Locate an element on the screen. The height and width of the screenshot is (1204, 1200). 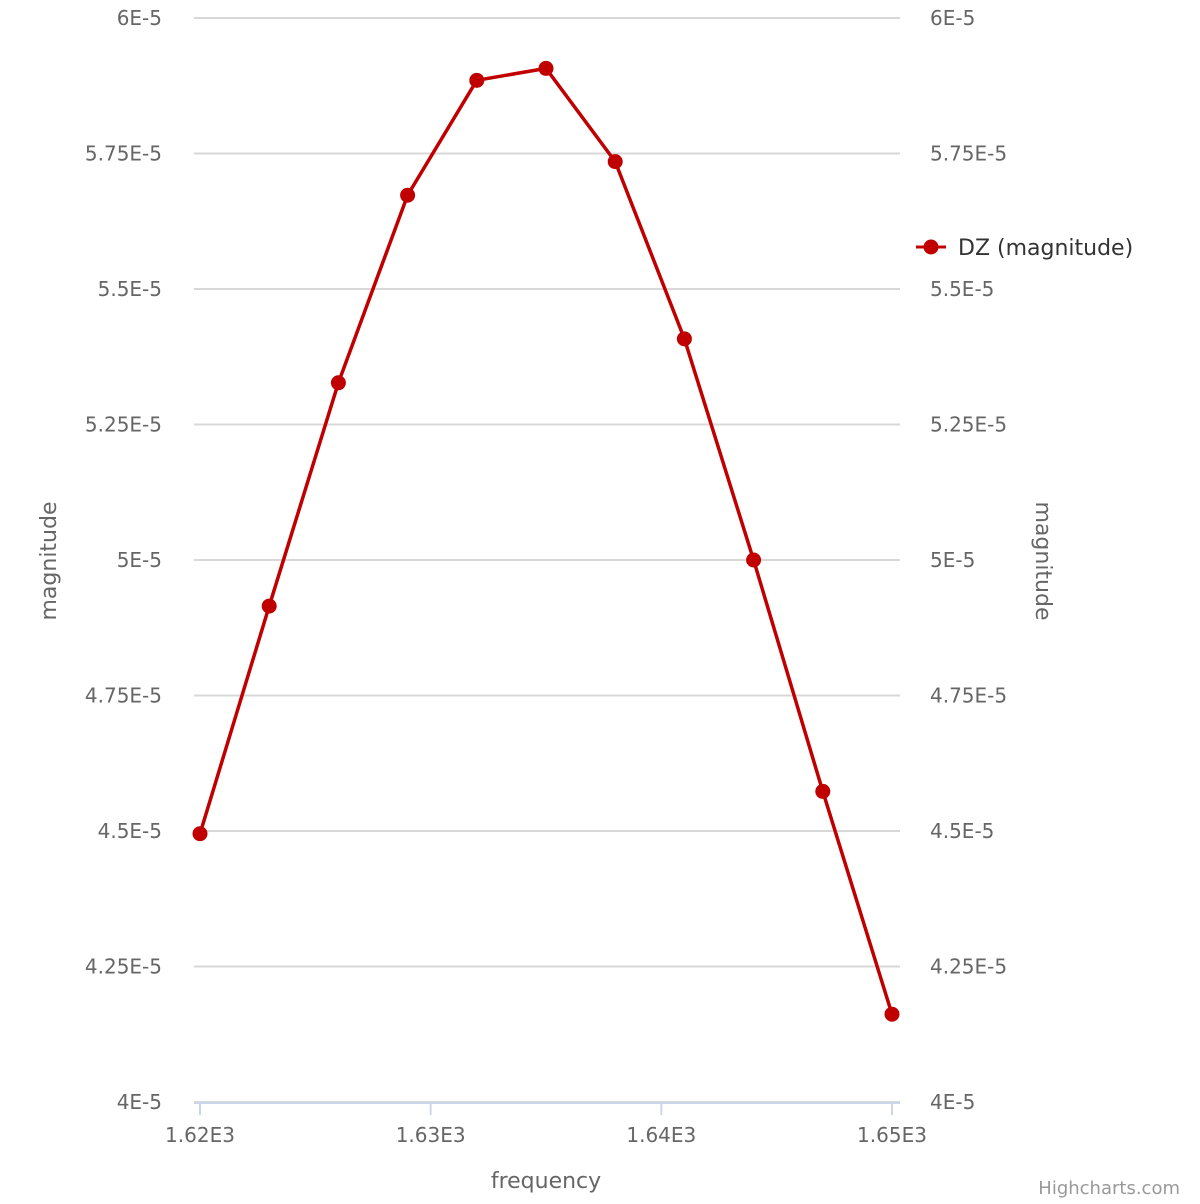
y-tick-label-left: 5.5E-5 is located at coordinates (130, 289).